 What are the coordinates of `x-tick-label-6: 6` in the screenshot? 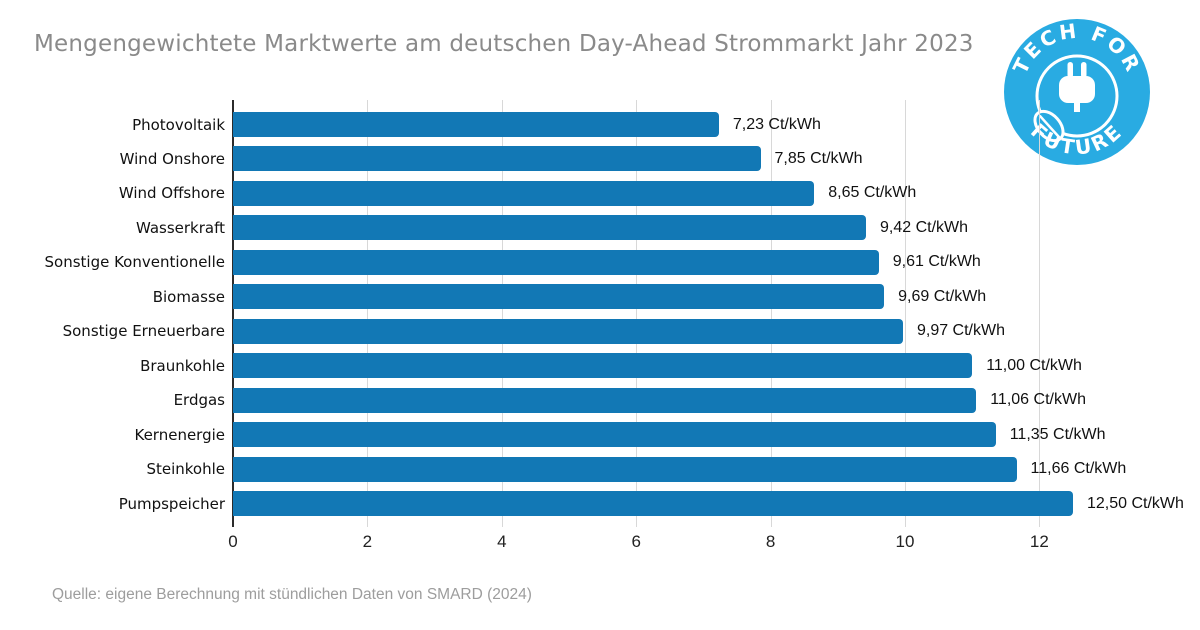 It's located at (636, 541).